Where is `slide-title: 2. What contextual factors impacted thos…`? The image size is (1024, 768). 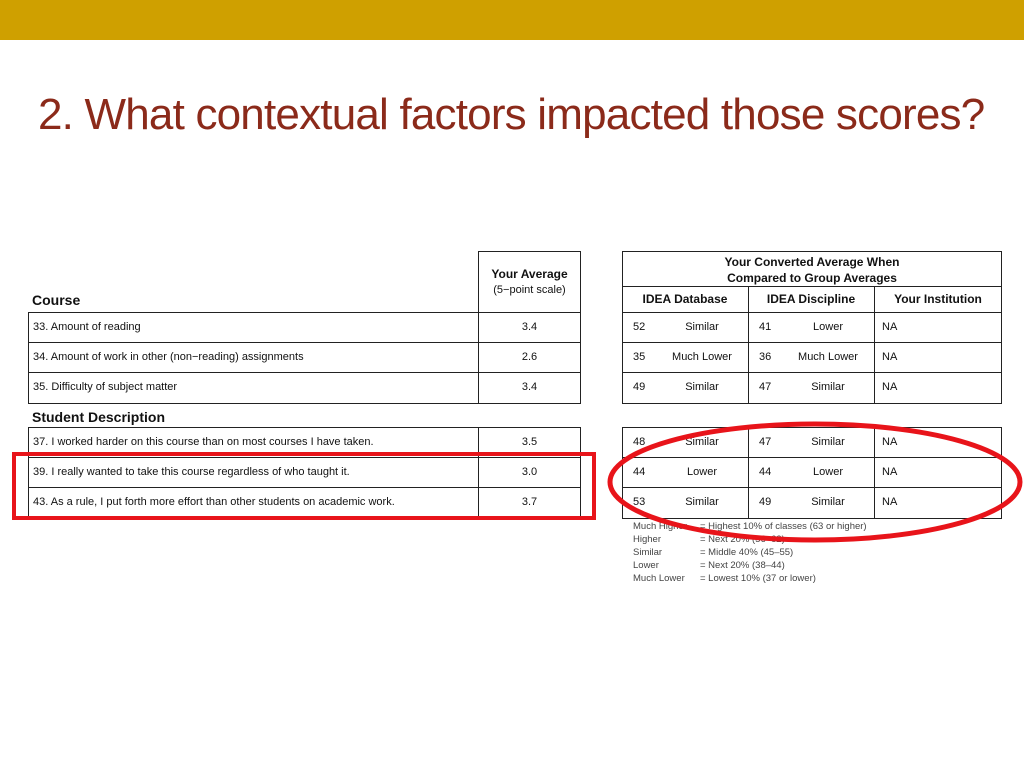
slide-title: 2. What contextual factors impacted thos… is located at coordinates (511, 114).